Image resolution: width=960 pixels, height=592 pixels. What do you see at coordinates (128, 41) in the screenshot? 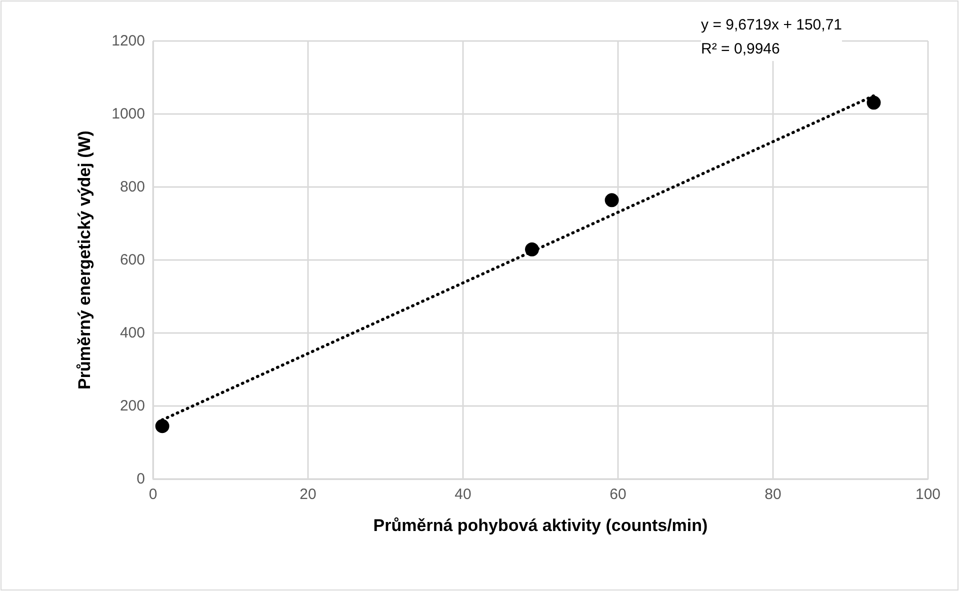
I see `y-tick-label: 1200` at bounding box center [128, 41].